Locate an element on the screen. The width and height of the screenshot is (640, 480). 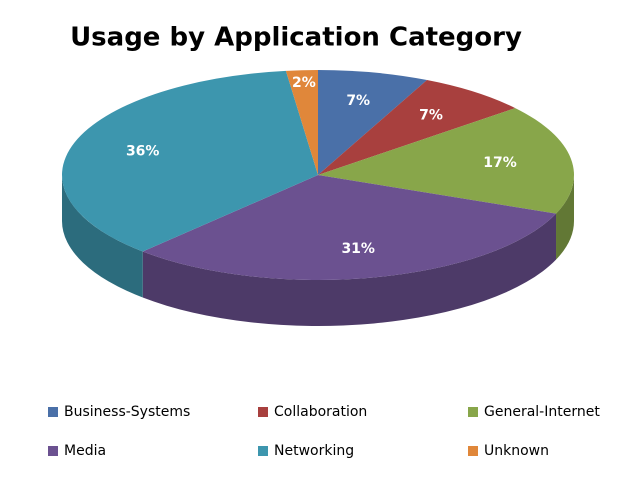
chart-title: Usage by Application Category is located at coordinates (296, 38).